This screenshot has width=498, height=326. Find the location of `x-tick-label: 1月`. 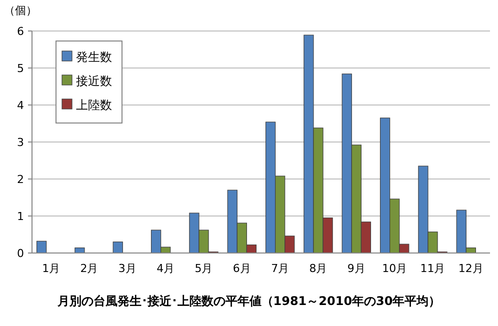

x-tick-label: 1月 is located at coordinates (51, 268).